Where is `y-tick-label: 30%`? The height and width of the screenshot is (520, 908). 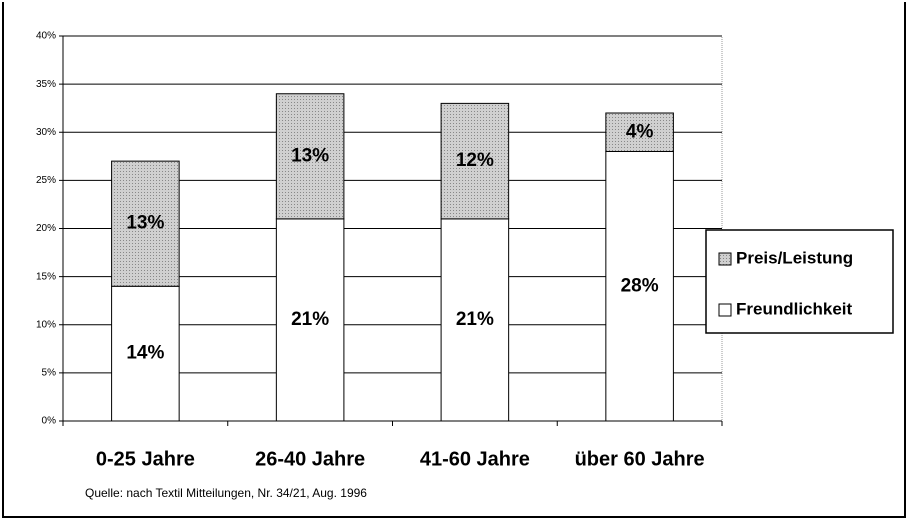
y-tick-label: 30% is located at coordinates (46, 132).